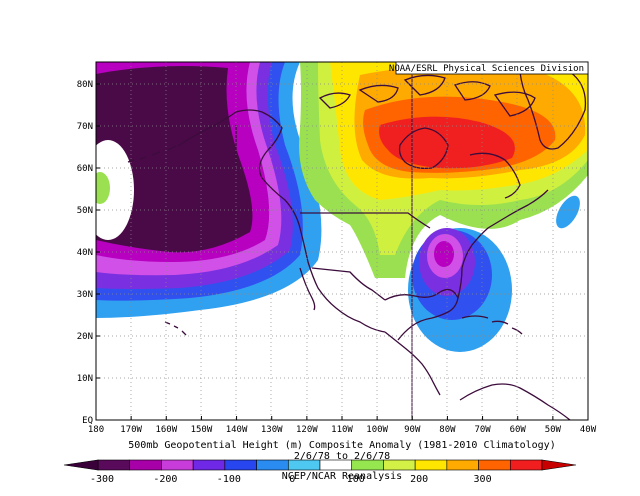  Describe the element at coordinates (85, 253) in the screenshot. I see `latitude-label: 40N` at that location.